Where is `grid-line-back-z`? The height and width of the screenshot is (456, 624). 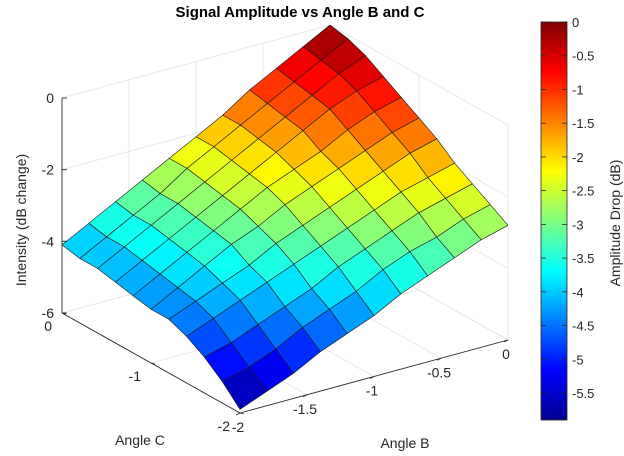 grid-line-back-z is located at coordinates (196, 61).